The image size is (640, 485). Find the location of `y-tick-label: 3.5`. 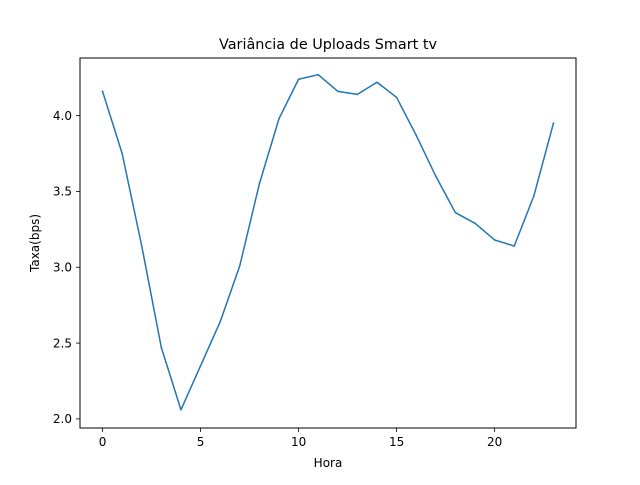

y-tick-label: 3.5 is located at coordinates (62, 192).